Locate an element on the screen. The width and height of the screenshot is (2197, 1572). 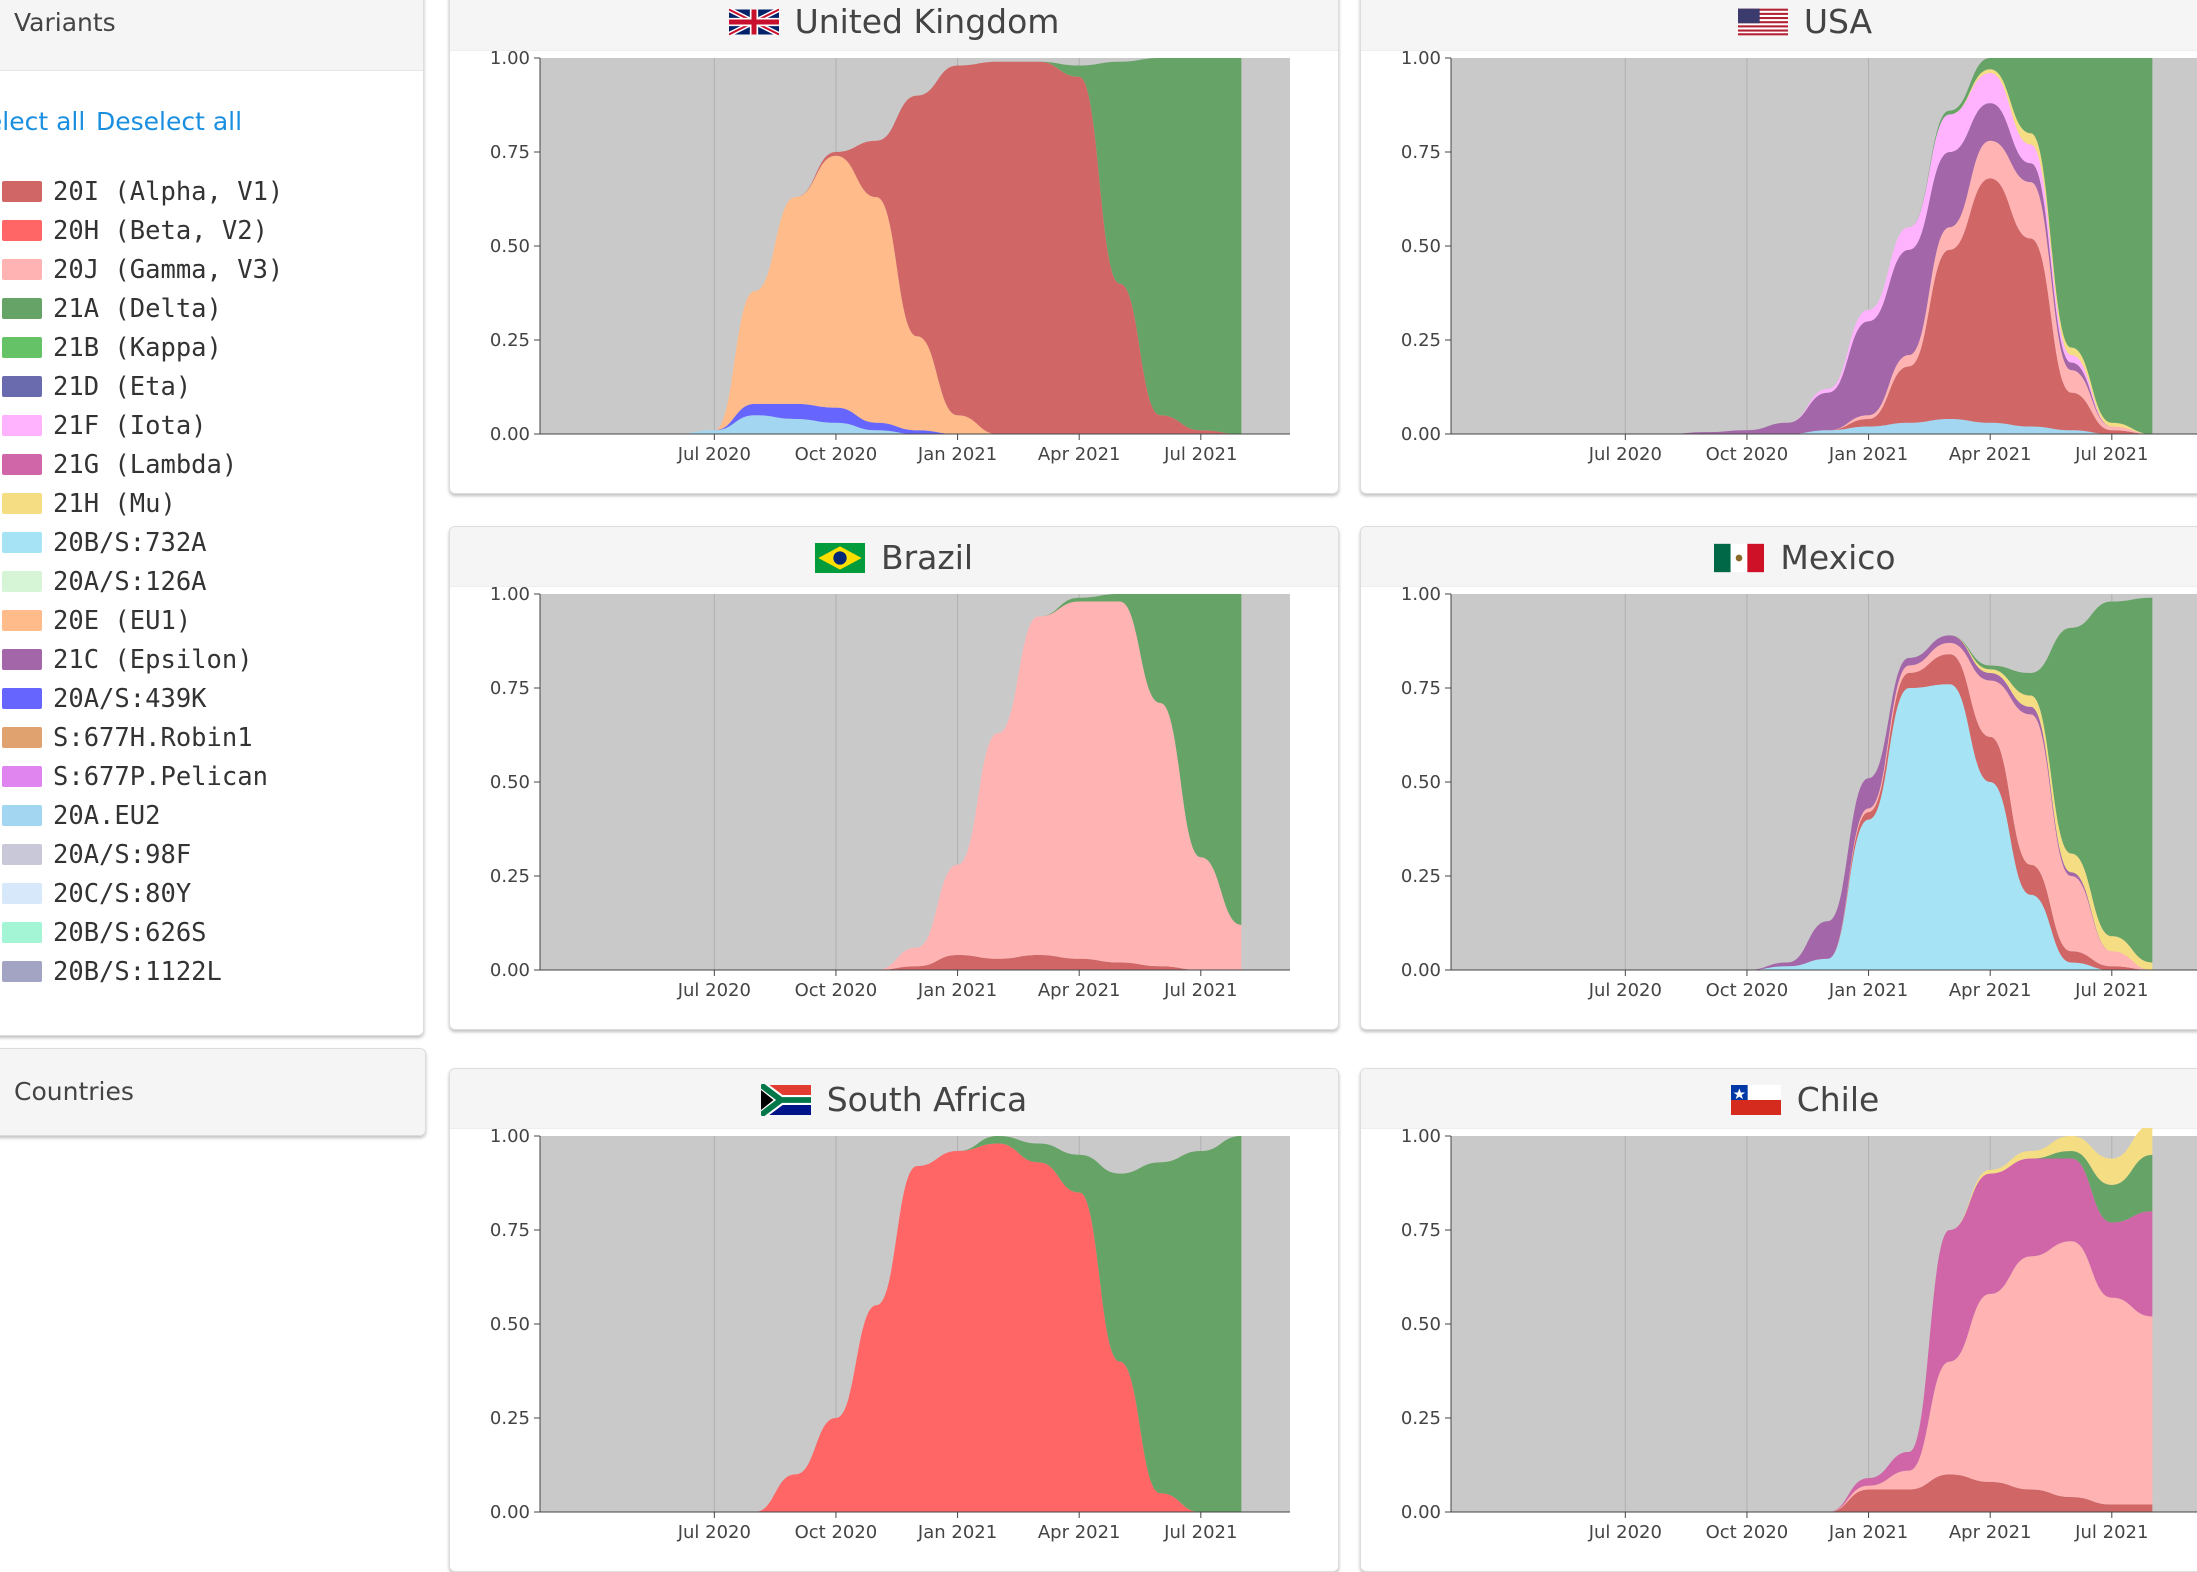
legend-label: 20A/S:126A is located at coordinates (130, 582).